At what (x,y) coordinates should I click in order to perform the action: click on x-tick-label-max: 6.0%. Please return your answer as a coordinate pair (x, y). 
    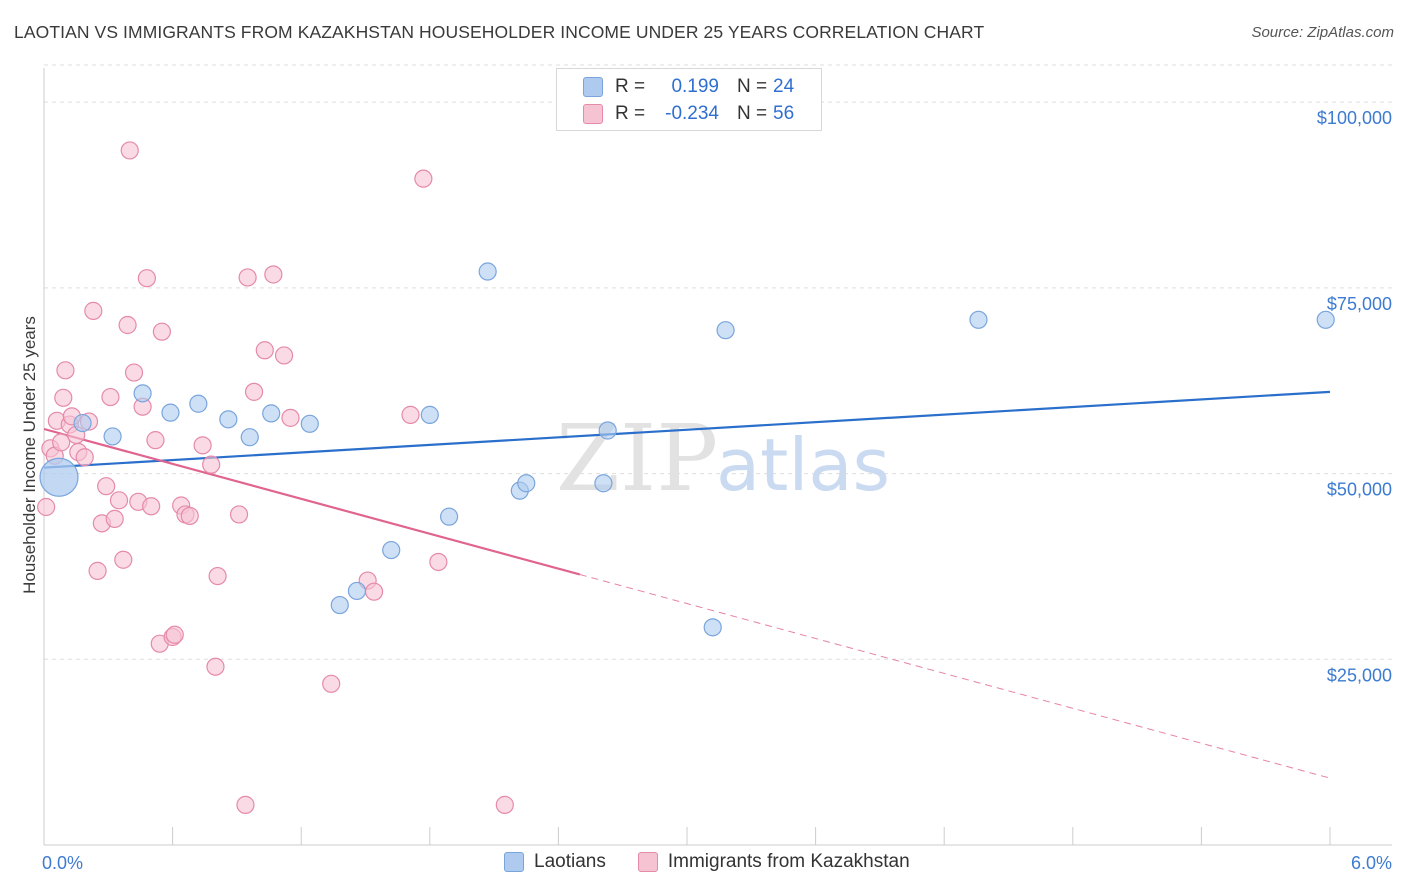
    Looking at the image, I should click on (1371, 863).